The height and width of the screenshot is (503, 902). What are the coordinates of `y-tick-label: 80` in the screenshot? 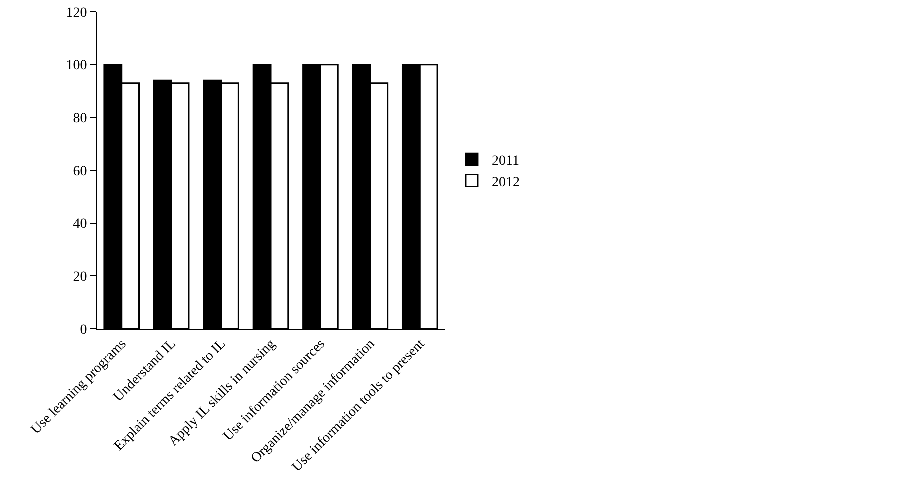 It's located at (80, 119).